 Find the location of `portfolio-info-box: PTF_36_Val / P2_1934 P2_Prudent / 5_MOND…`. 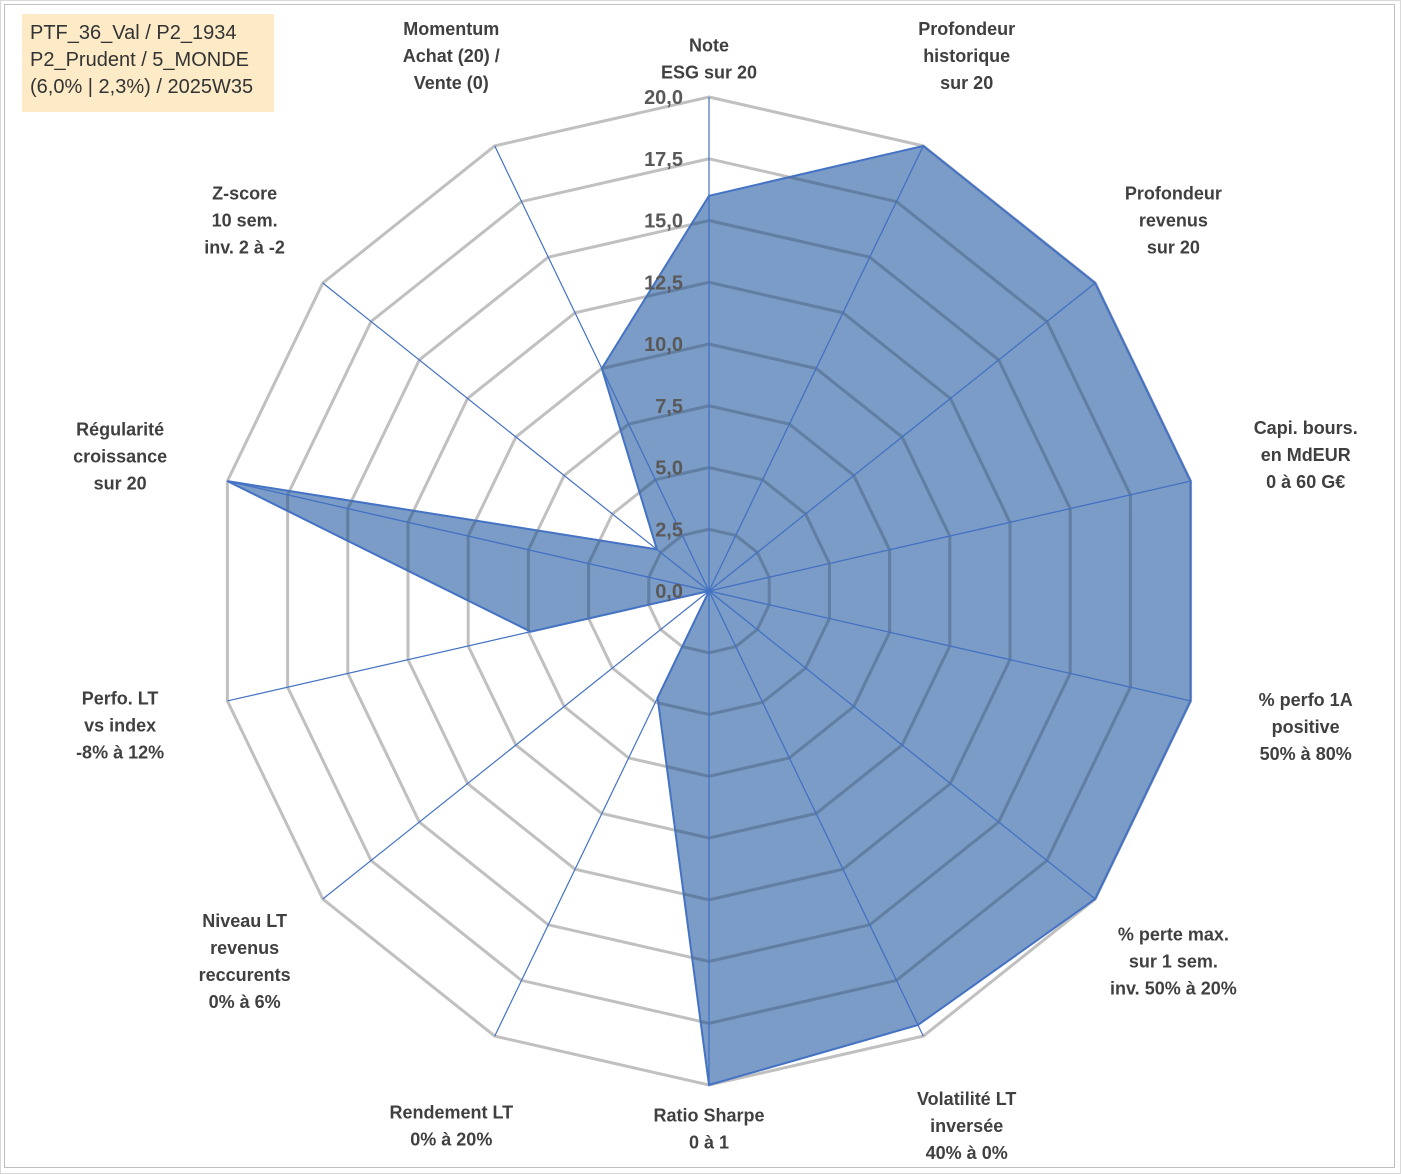

portfolio-info-box: PTF_36_Val / P2_1934 P2_Prudent / 5_MOND… is located at coordinates (148, 63).